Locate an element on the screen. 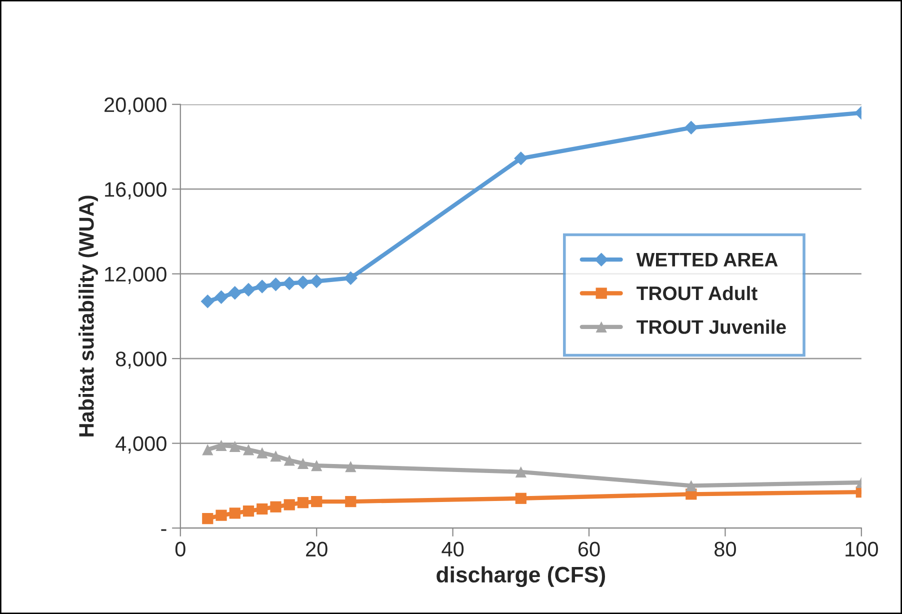 Image resolution: width=902 pixels, height=614 pixels. x-tick-label: 20 is located at coordinates (317, 549).